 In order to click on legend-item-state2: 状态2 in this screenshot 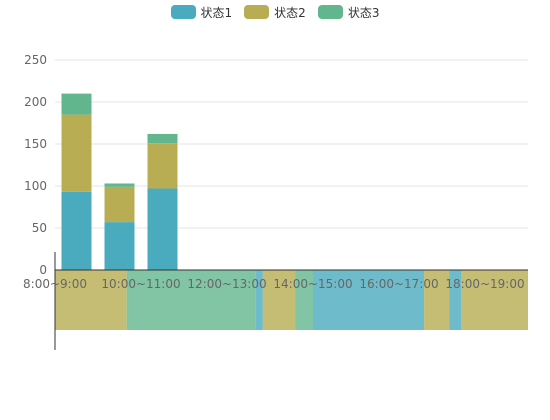, I will do `click(275, 12)`.